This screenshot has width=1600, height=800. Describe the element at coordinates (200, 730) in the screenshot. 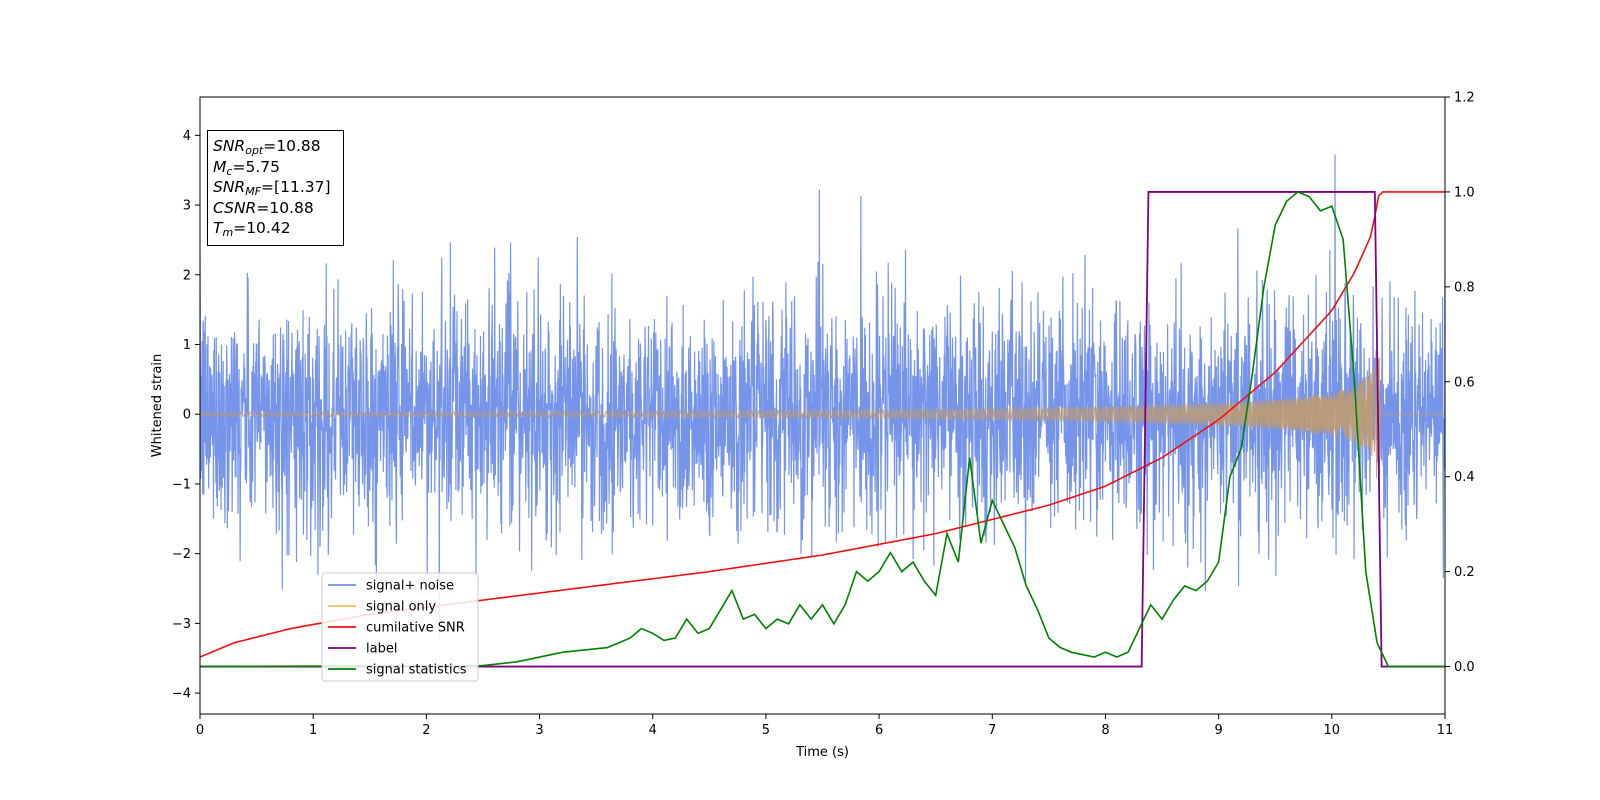

I see `x-tick-label: 0` at that location.